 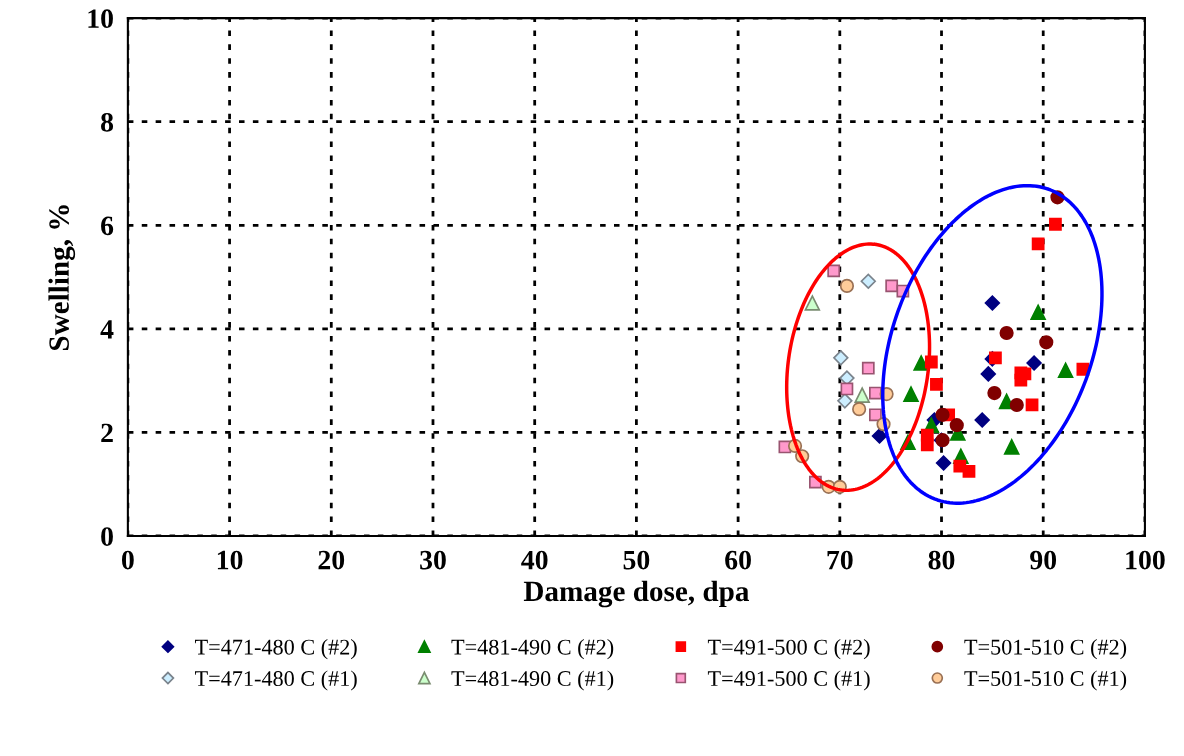 I want to click on y-tick-label: 2, so click(x=107, y=433).